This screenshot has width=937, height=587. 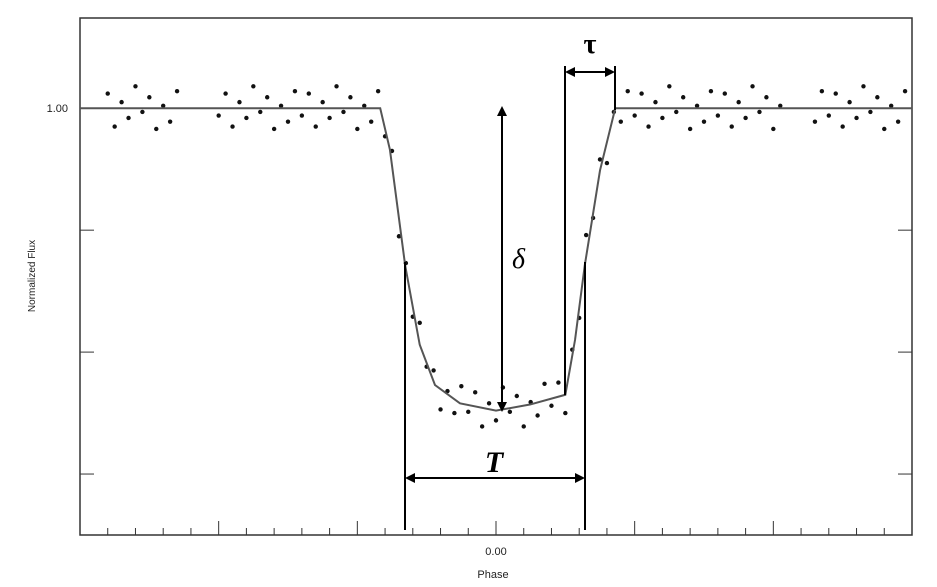 I want to click on y-axis-label: Normalized Flux, so click(x=32, y=276).